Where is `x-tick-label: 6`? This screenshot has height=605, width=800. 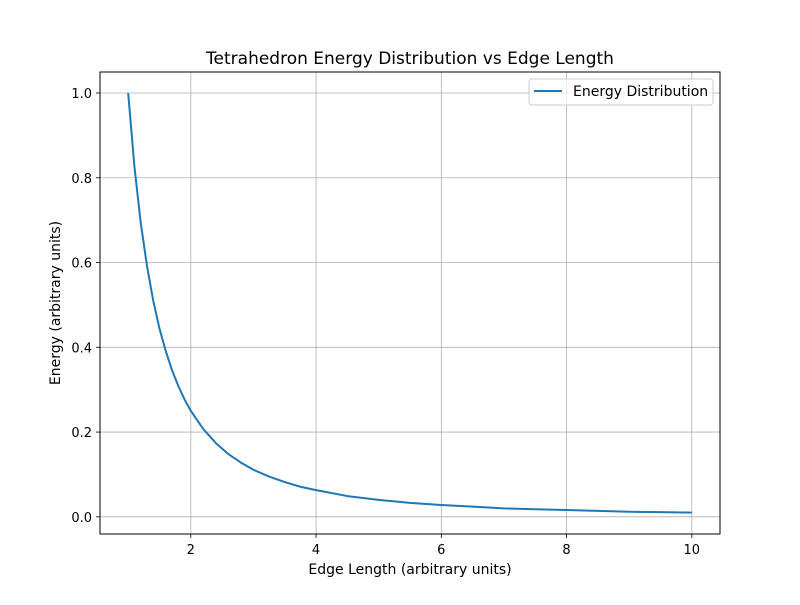
x-tick-label: 6 is located at coordinates (441, 550).